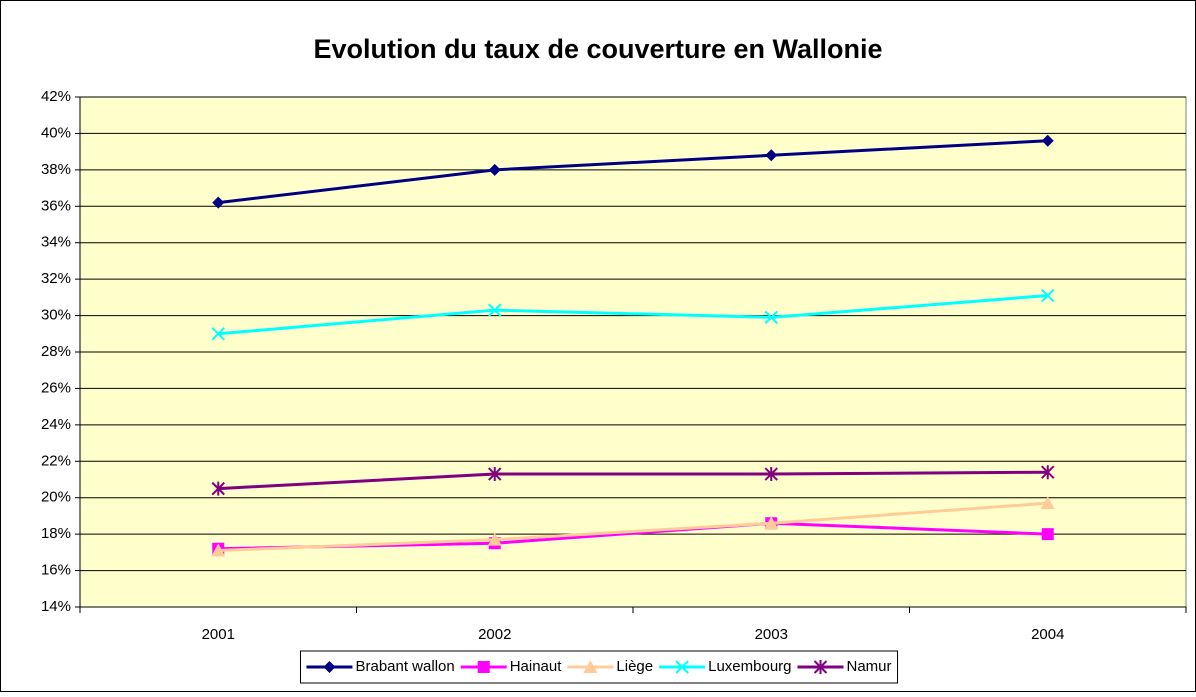 This screenshot has height=697, width=1196. Describe the element at coordinates (56, 169) in the screenshot. I see `y-tick-label: 38%` at that location.